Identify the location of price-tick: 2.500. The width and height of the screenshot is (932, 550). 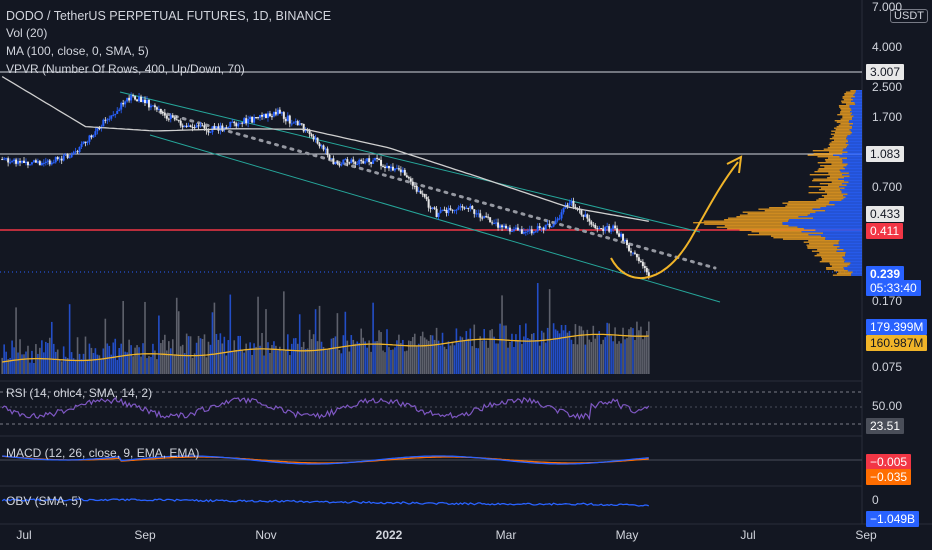
(887, 87).